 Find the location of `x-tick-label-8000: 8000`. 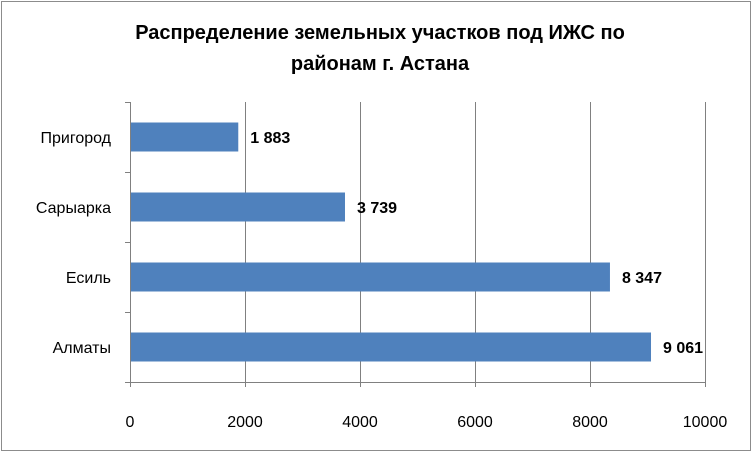

x-tick-label-8000: 8000 is located at coordinates (590, 422).